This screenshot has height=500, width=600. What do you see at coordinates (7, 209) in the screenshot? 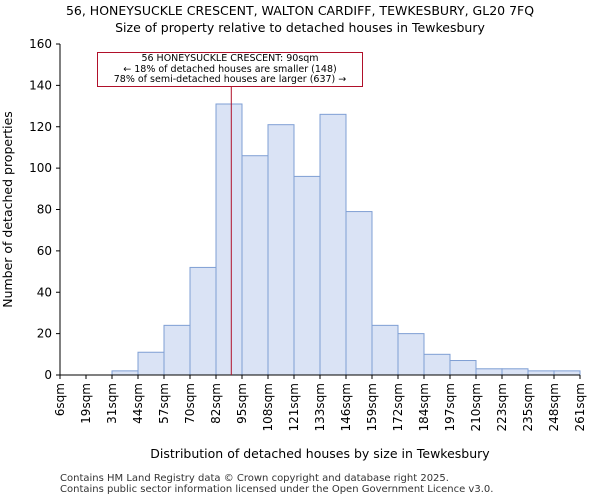
I see `y-axis-label: Number of detached properties` at bounding box center [7, 209].